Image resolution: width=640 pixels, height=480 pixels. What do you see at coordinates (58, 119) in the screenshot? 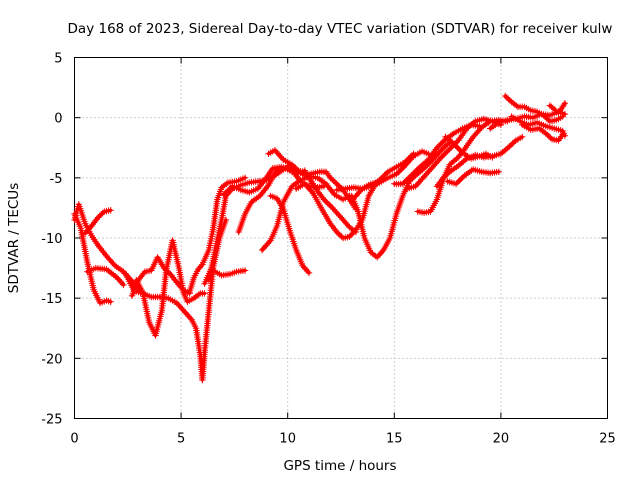
I see `y-tick-label: 0` at bounding box center [58, 119].